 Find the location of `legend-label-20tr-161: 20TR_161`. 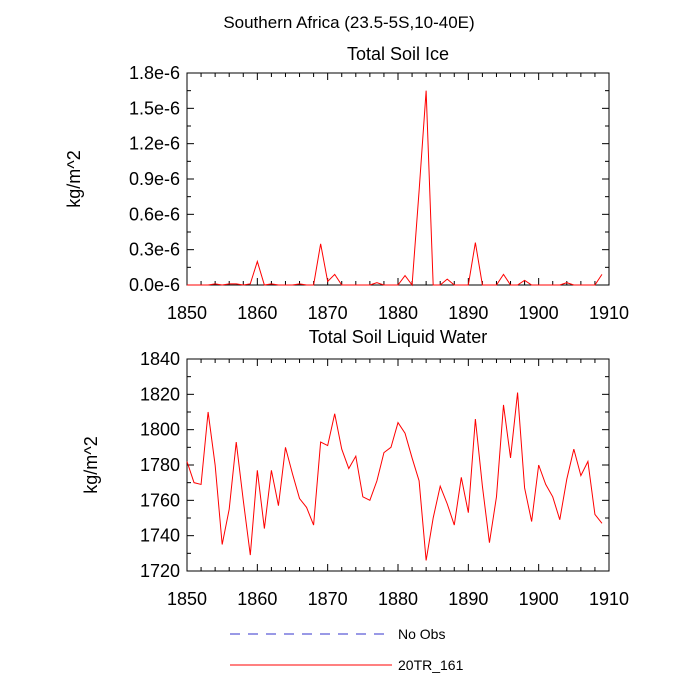

legend-label-20tr-161: 20TR_161 is located at coordinates (431, 665).